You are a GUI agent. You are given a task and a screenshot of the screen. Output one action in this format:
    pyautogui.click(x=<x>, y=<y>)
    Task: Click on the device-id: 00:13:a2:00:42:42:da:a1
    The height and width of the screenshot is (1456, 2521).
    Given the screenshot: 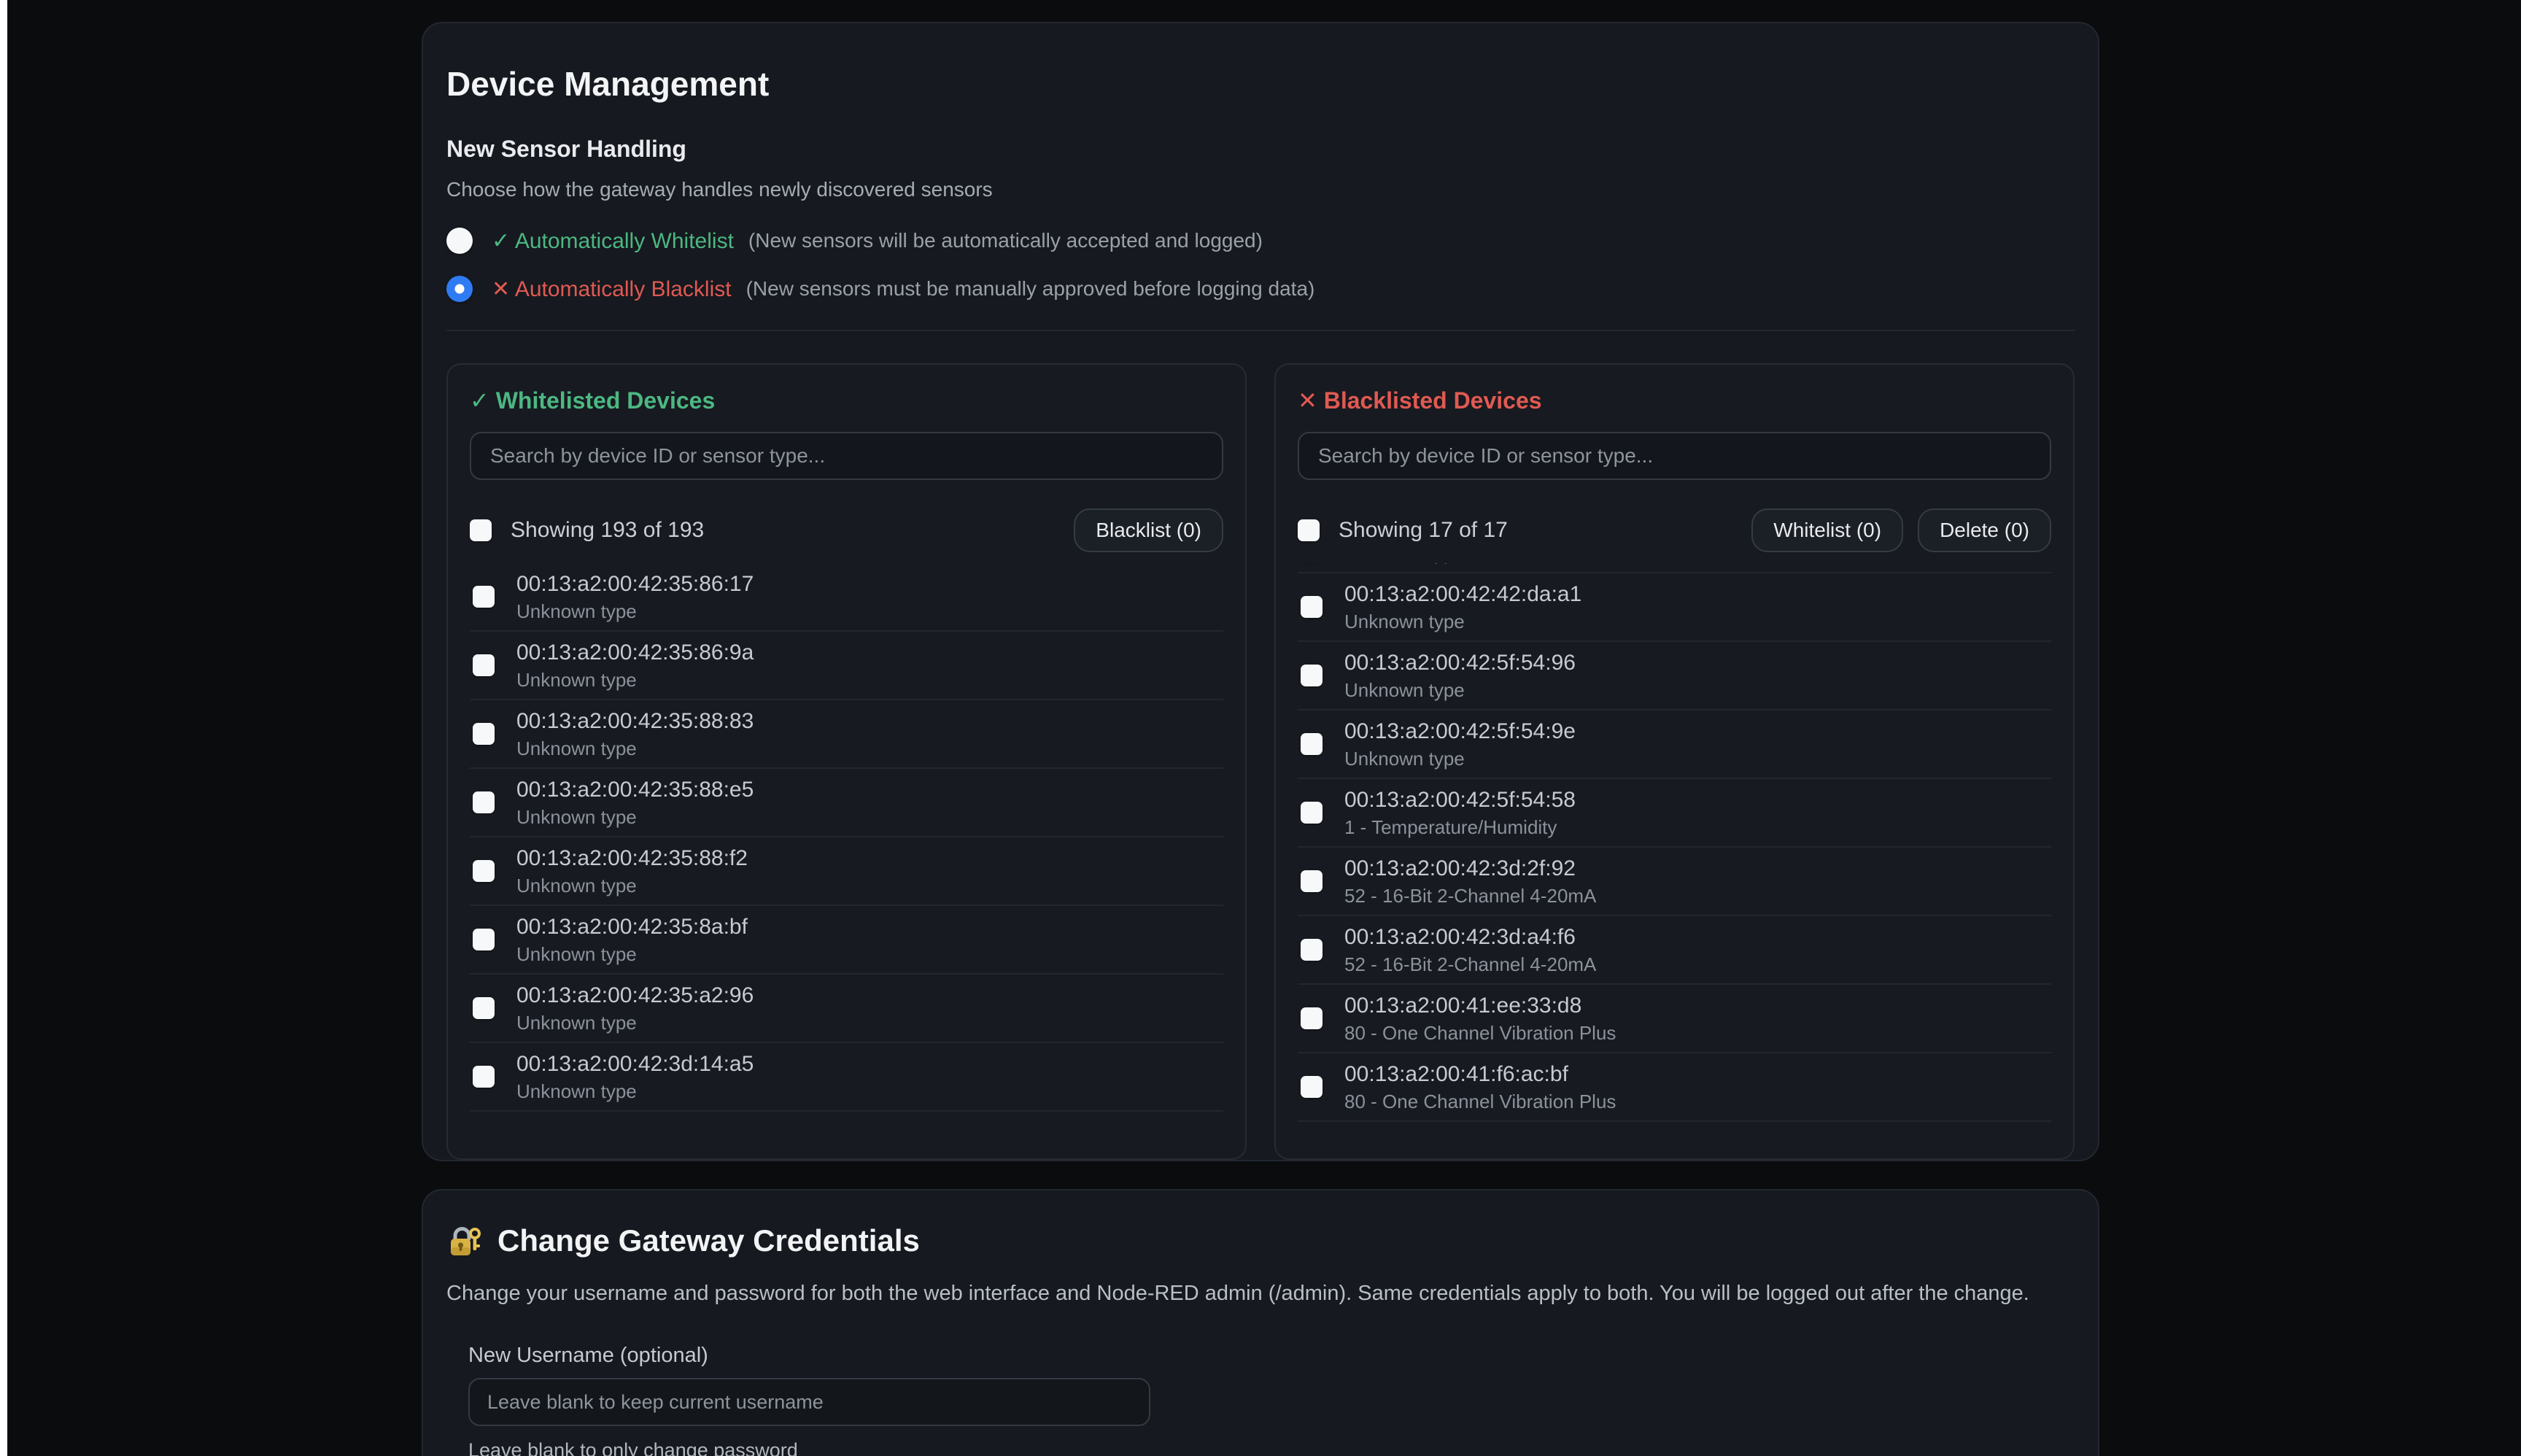 What is the action you would take?
    pyautogui.click(x=1463, y=594)
    